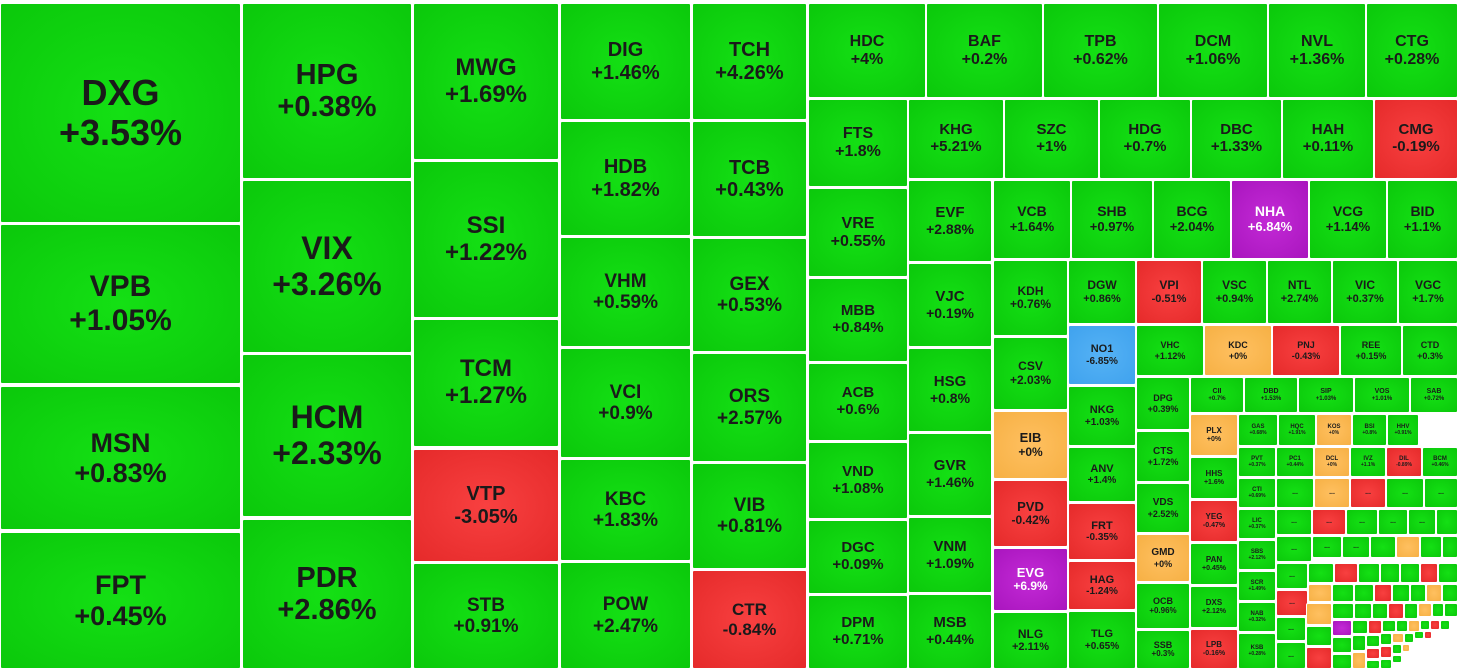 The width and height of the screenshot is (1458, 670). What do you see at coordinates (1145, 139) in the screenshot?
I see `tile-hdg: HDG +0.7%` at bounding box center [1145, 139].